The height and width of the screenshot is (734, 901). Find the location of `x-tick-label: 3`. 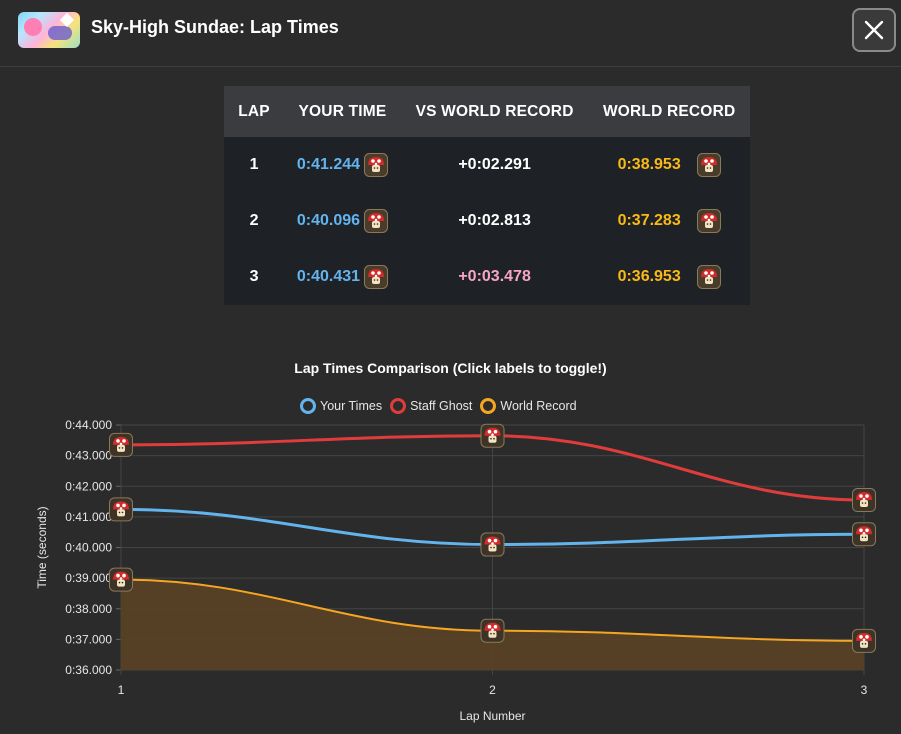

x-tick-label: 3 is located at coordinates (864, 690).